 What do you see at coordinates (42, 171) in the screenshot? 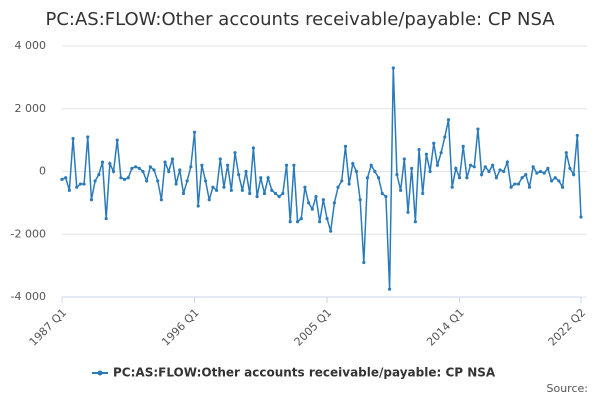
I see `y-tick-label: 0` at bounding box center [42, 171].